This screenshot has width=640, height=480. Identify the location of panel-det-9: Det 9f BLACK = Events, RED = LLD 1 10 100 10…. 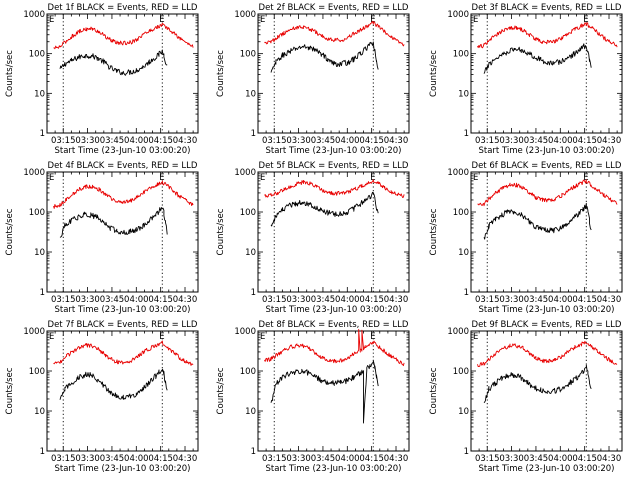
(526, 397).